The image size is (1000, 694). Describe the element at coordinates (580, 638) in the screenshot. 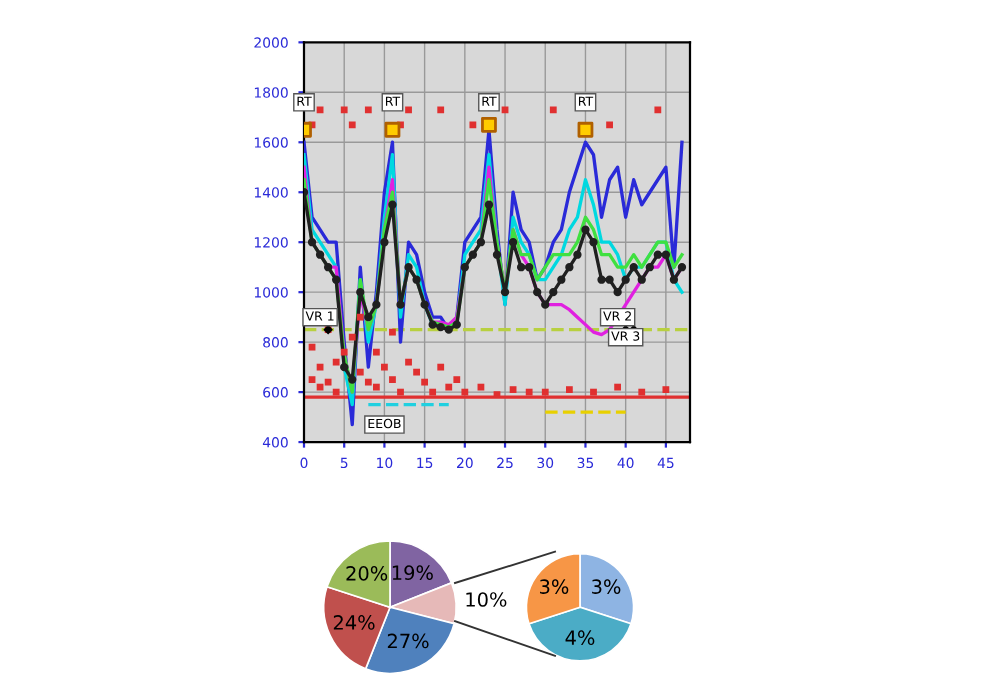

I see `data-label: 4%` at that location.